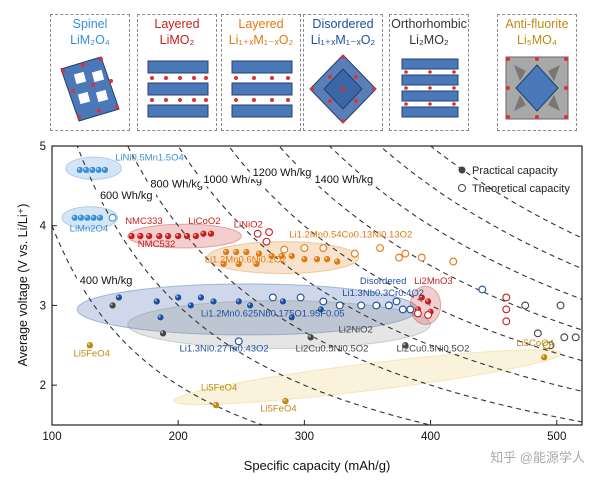 Image resolution: width=600 pixels, height=483 pixels. What do you see at coordinates (343, 72) in the screenshot?
I see `structure-panel-disordered: Disordered Li₁₊ₓM₁₋ₓO₂` at bounding box center [343, 72].